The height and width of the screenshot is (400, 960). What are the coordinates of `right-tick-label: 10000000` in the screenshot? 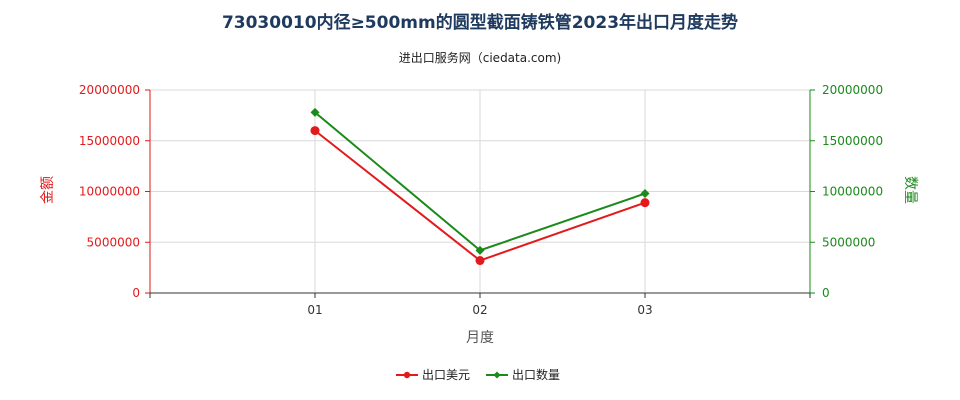 It's located at (852, 192).